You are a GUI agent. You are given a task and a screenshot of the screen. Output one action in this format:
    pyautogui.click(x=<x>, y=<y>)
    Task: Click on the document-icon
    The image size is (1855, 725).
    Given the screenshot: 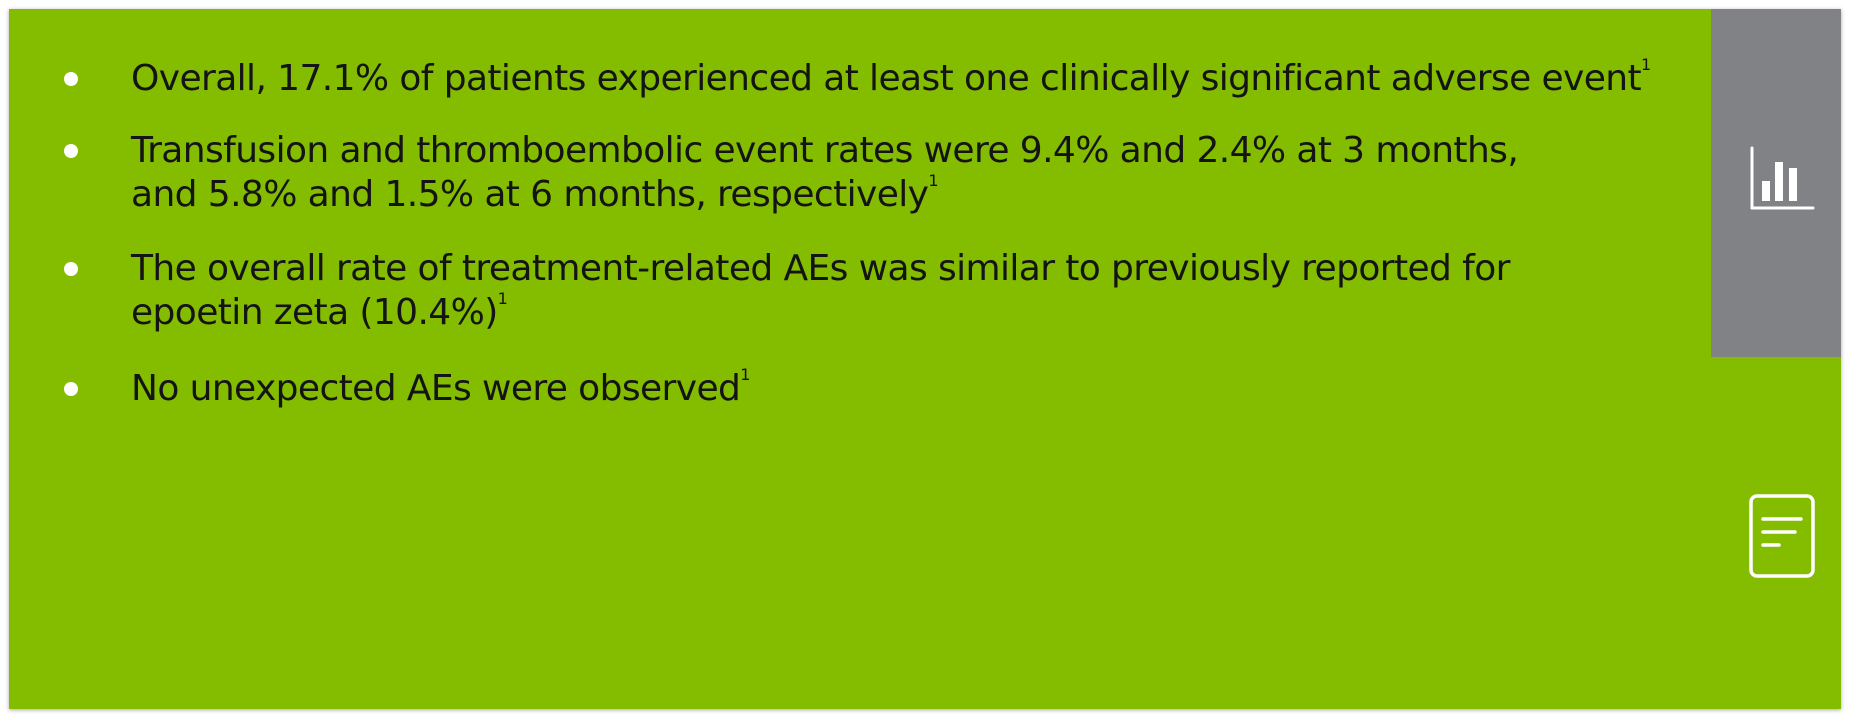 What is the action you would take?
    pyautogui.click(x=1782, y=536)
    